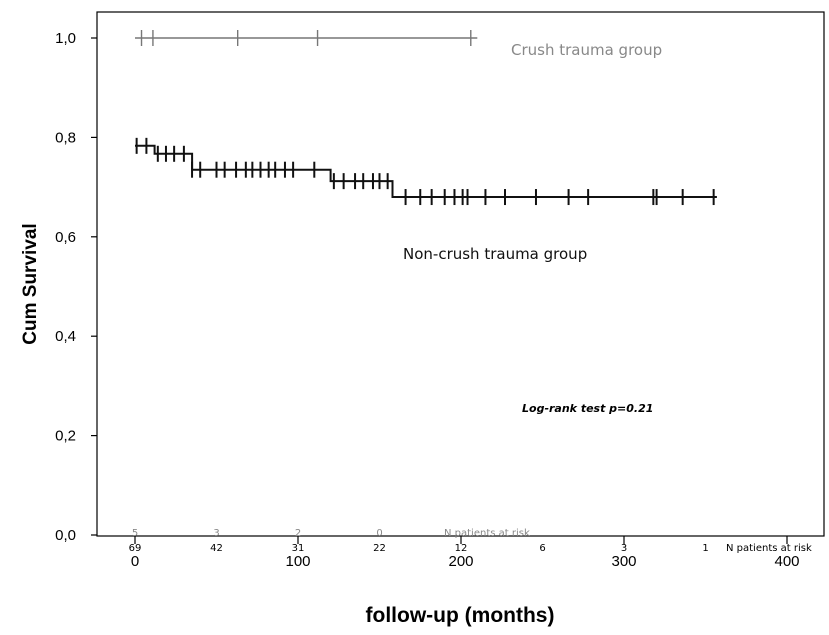 The width and height of the screenshot is (829, 635). What do you see at coordinates (624, 548) in the screenshot?
I see `risk-count-noncrush: 3` at bounding box center [624, 548].